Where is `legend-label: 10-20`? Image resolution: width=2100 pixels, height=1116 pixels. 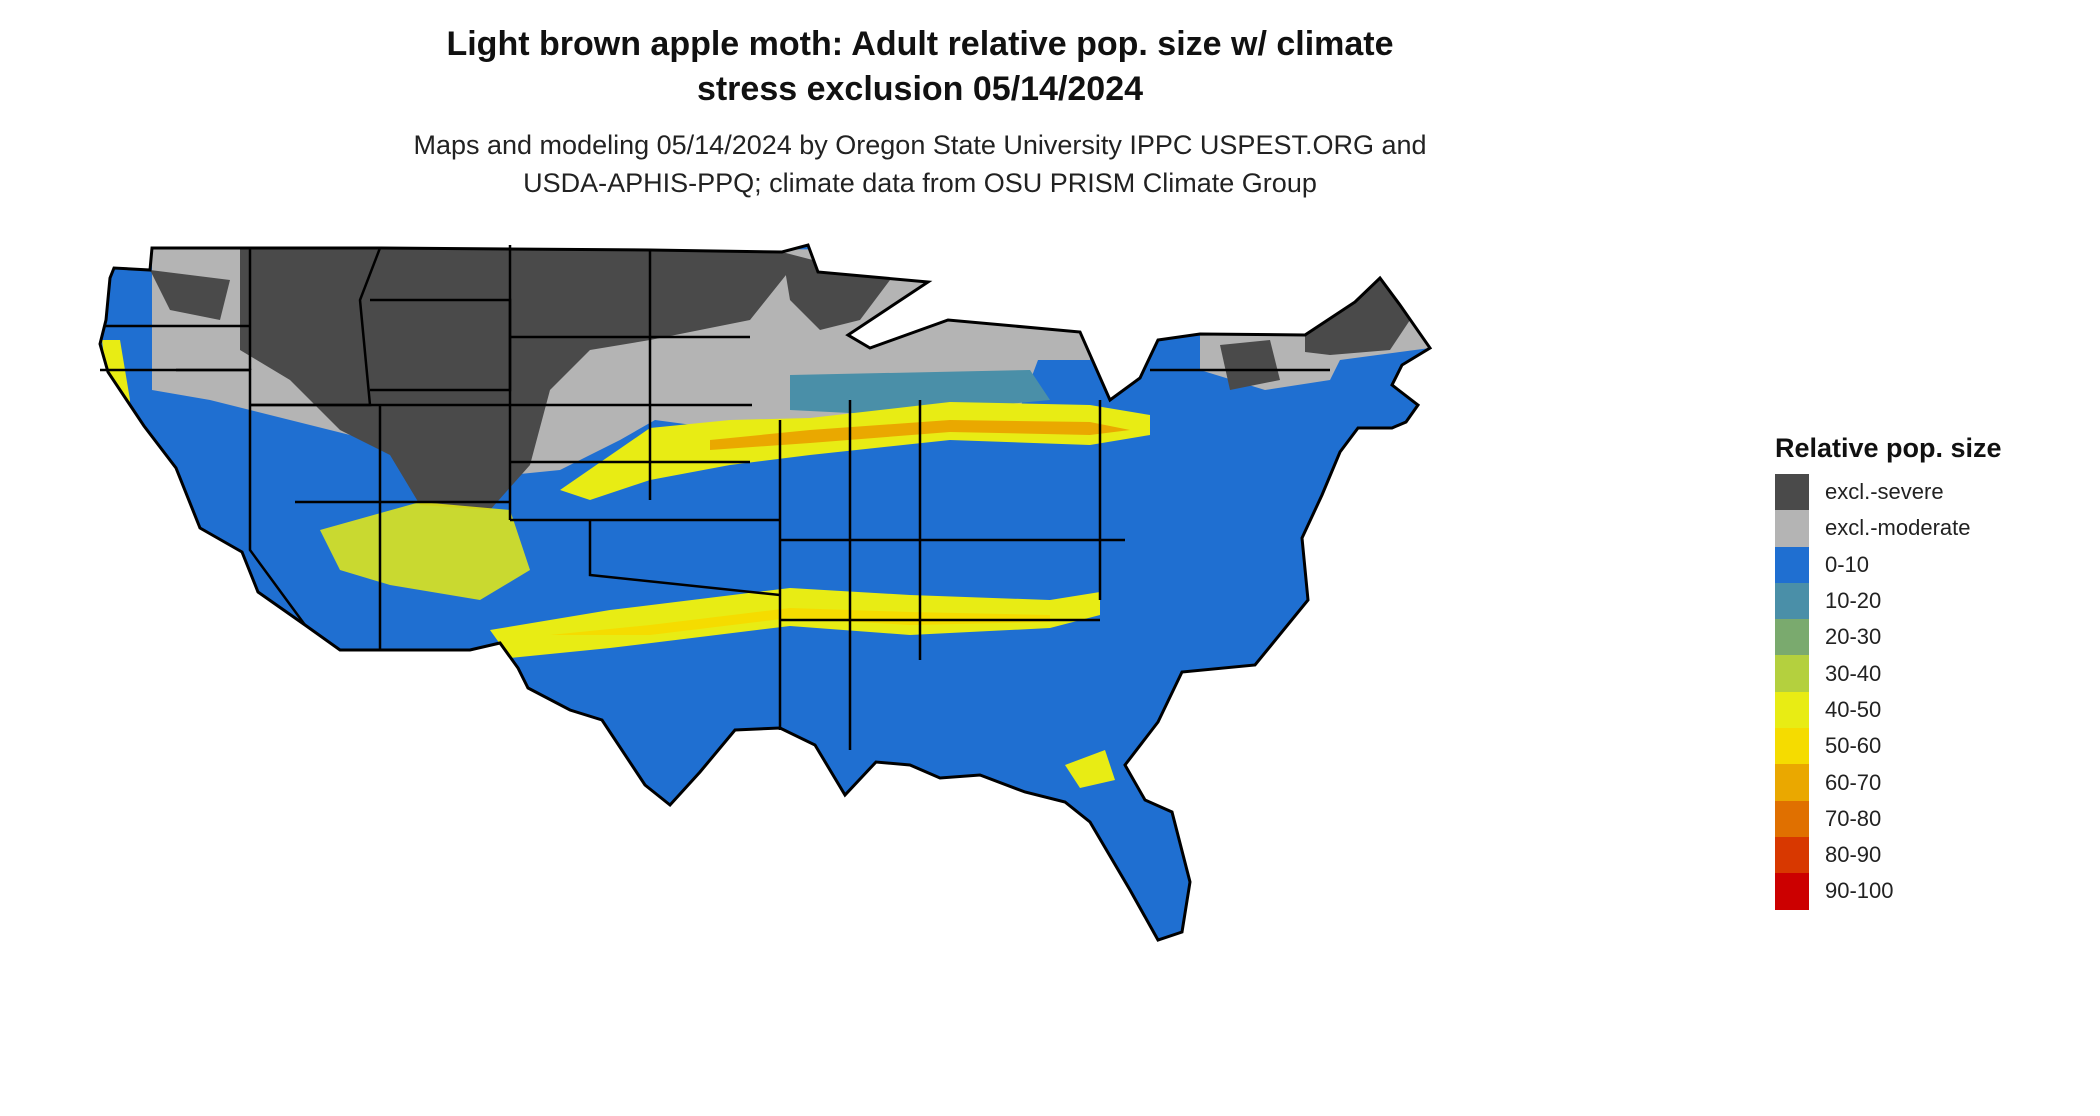 legend-label: 10-20 is located at coordinates (1853, 601).